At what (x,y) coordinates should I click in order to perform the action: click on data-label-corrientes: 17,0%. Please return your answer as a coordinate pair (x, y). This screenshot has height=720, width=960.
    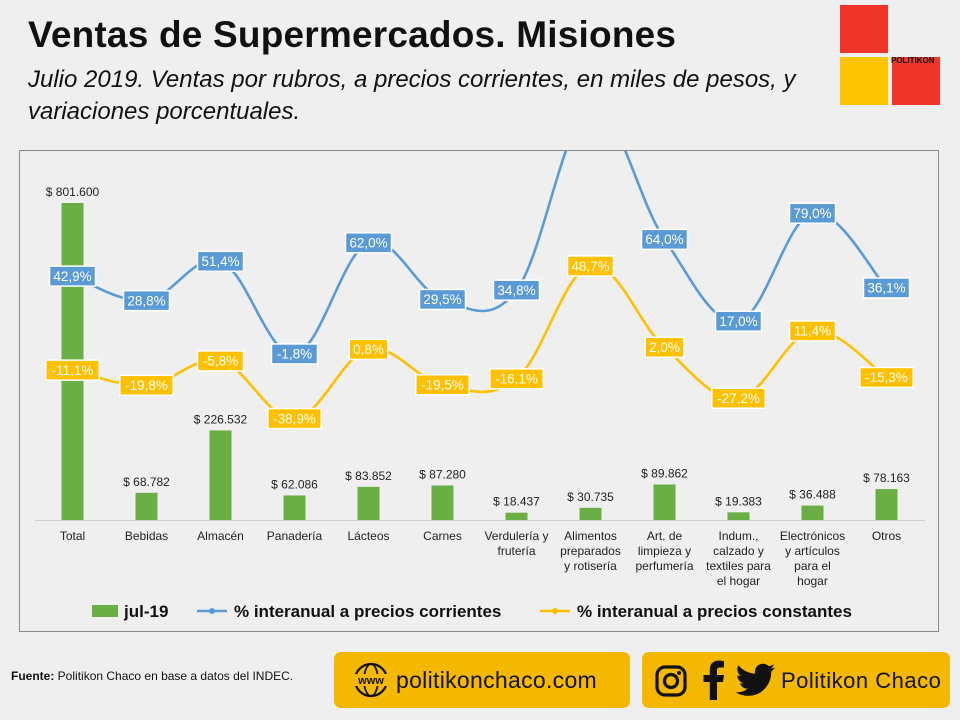
    Looking at the image, I should click on (738, 321).